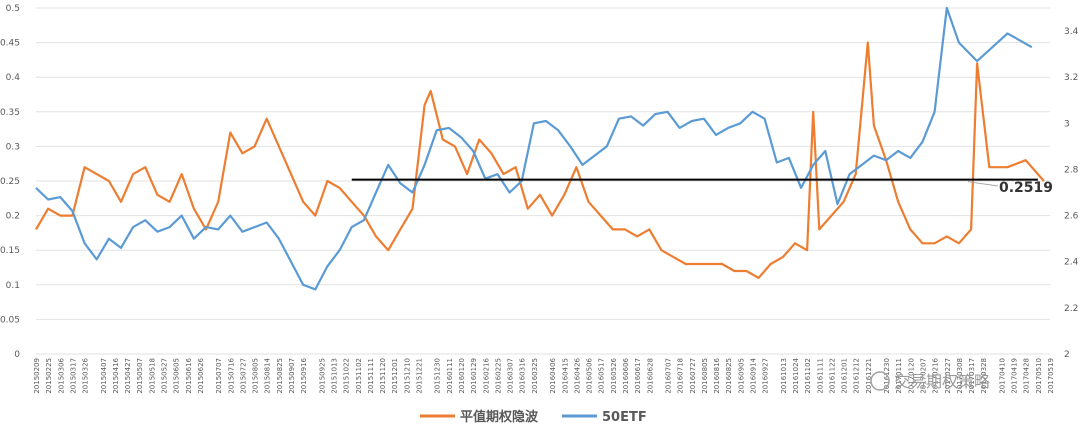  I want to click on x-tick-label: 20170519, so click(1051, 376).